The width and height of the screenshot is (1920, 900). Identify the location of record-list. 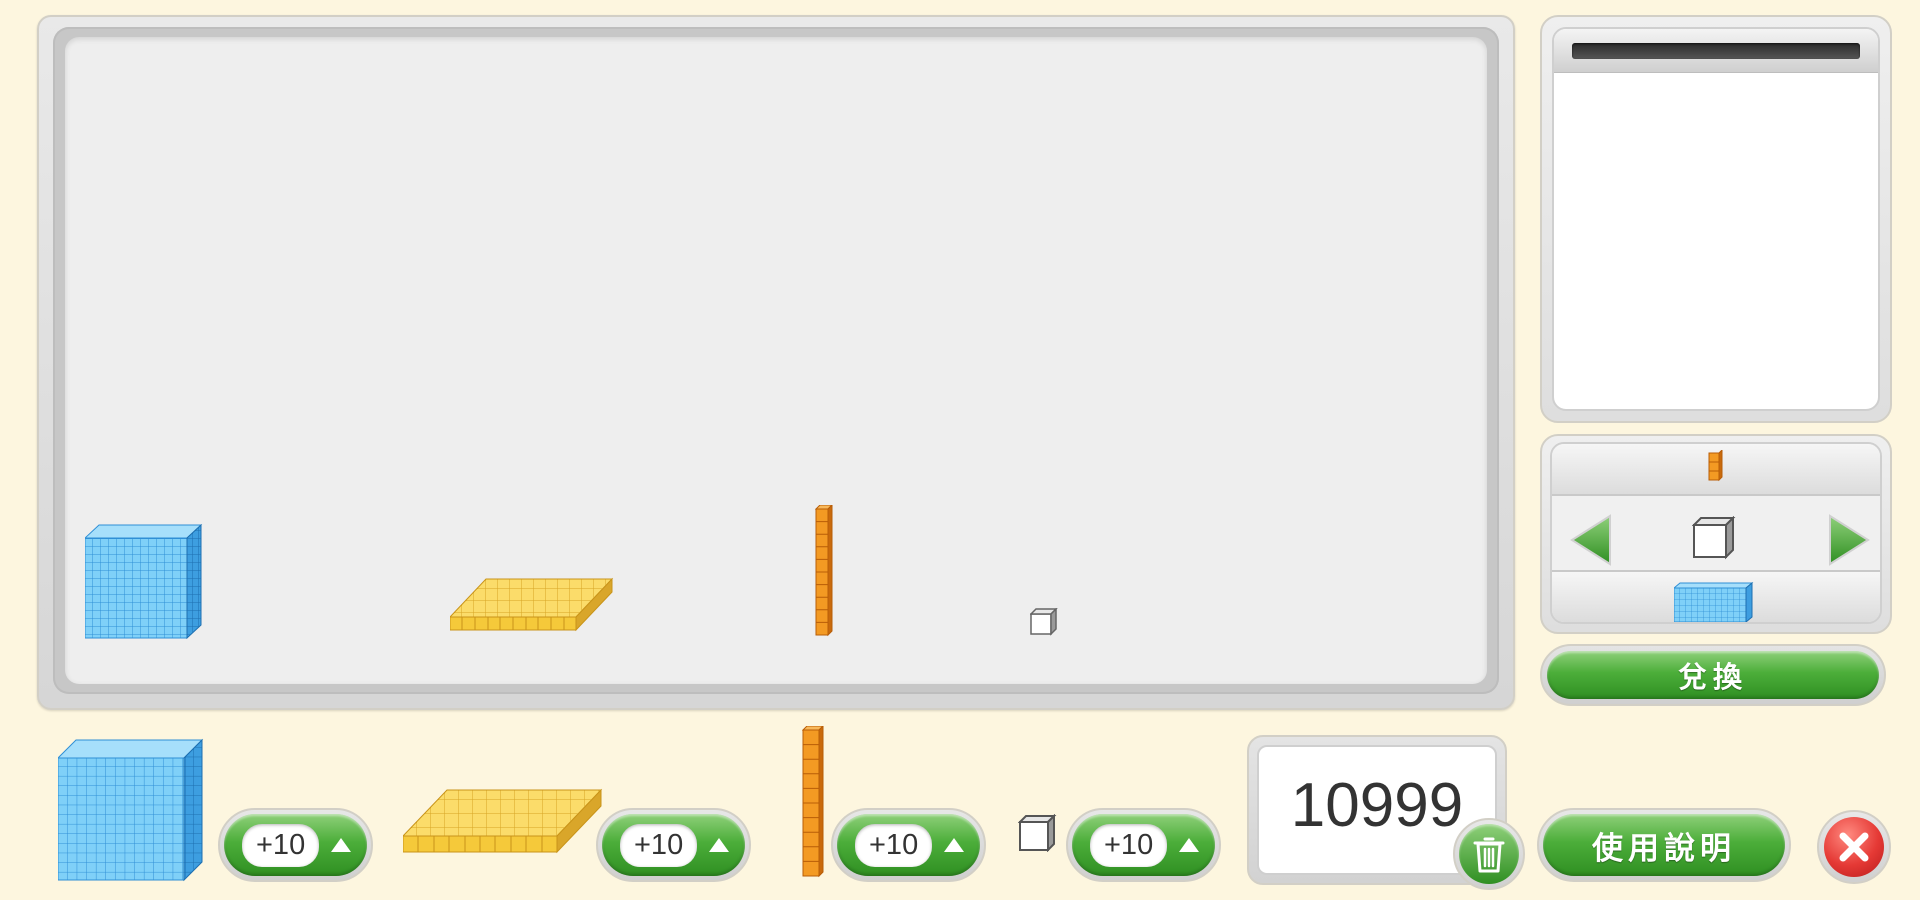
(1716, 219).